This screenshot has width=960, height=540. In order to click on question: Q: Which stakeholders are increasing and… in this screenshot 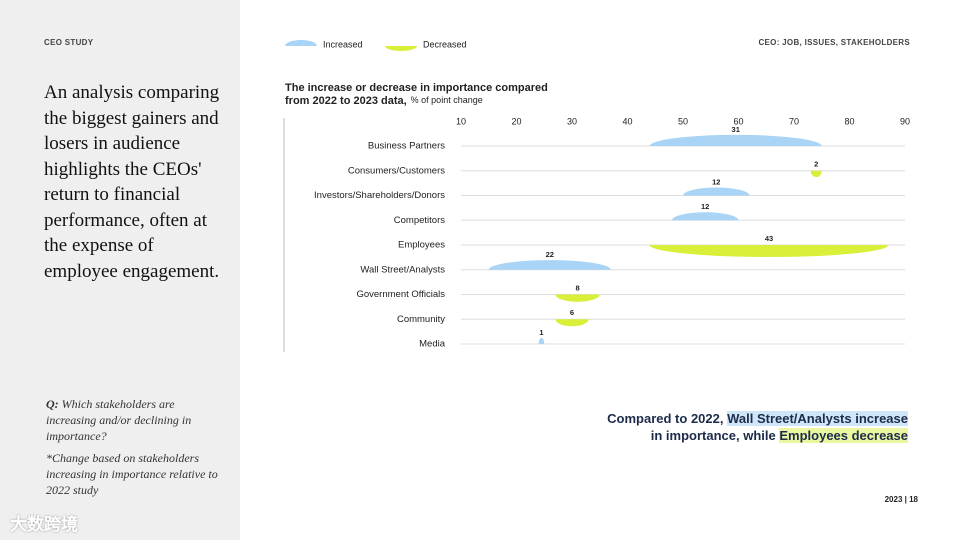, I will do `click(133, 420)`.